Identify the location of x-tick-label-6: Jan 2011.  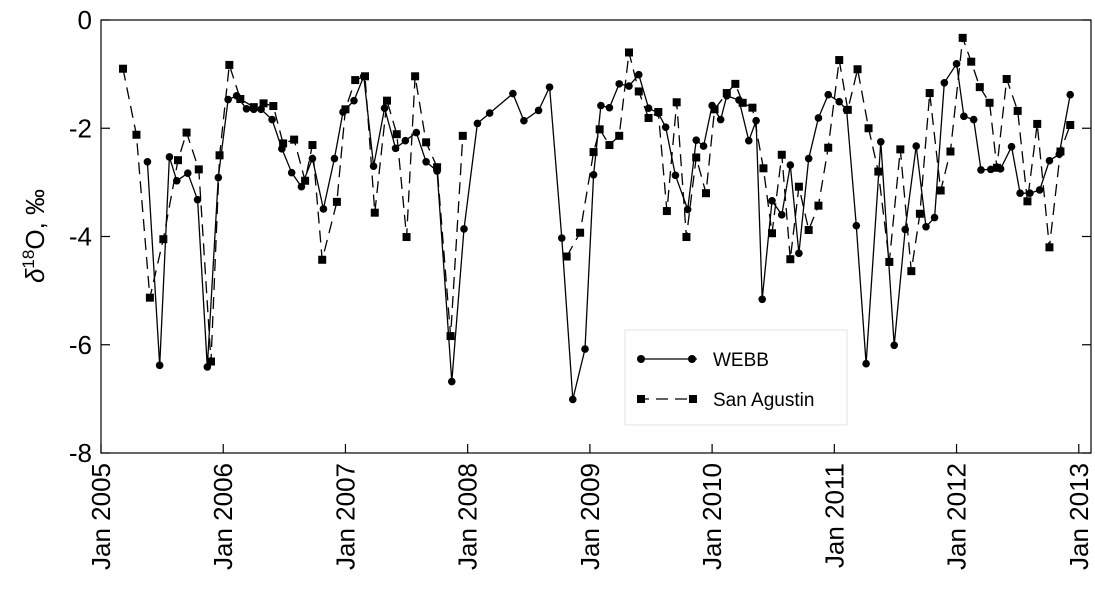
(834, 515).